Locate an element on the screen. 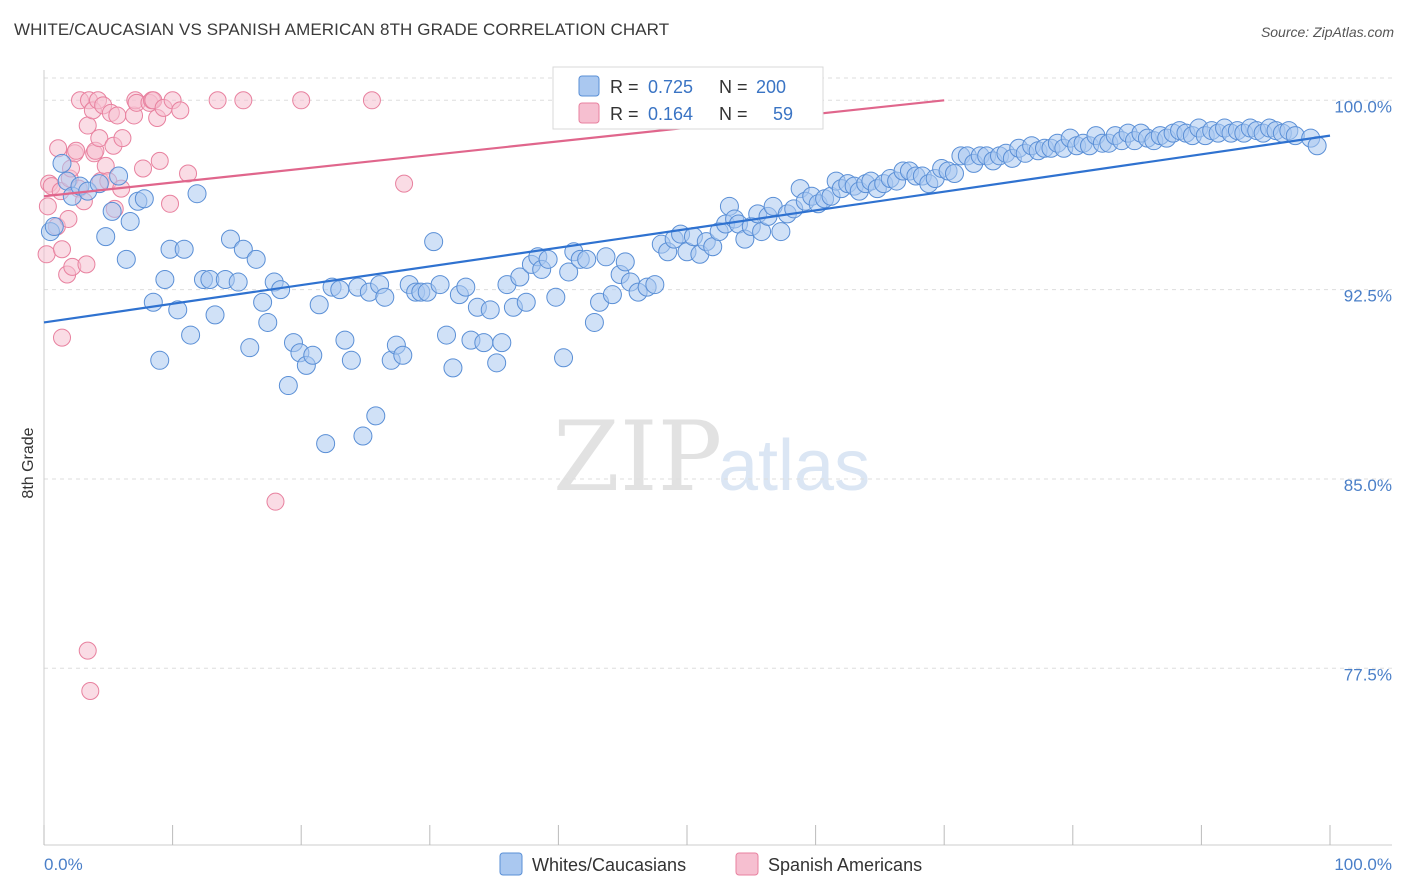 The height and width of the screenshot is (892, 1406). y-tick-label: 100.0% is located at coordinates (1363, 106).